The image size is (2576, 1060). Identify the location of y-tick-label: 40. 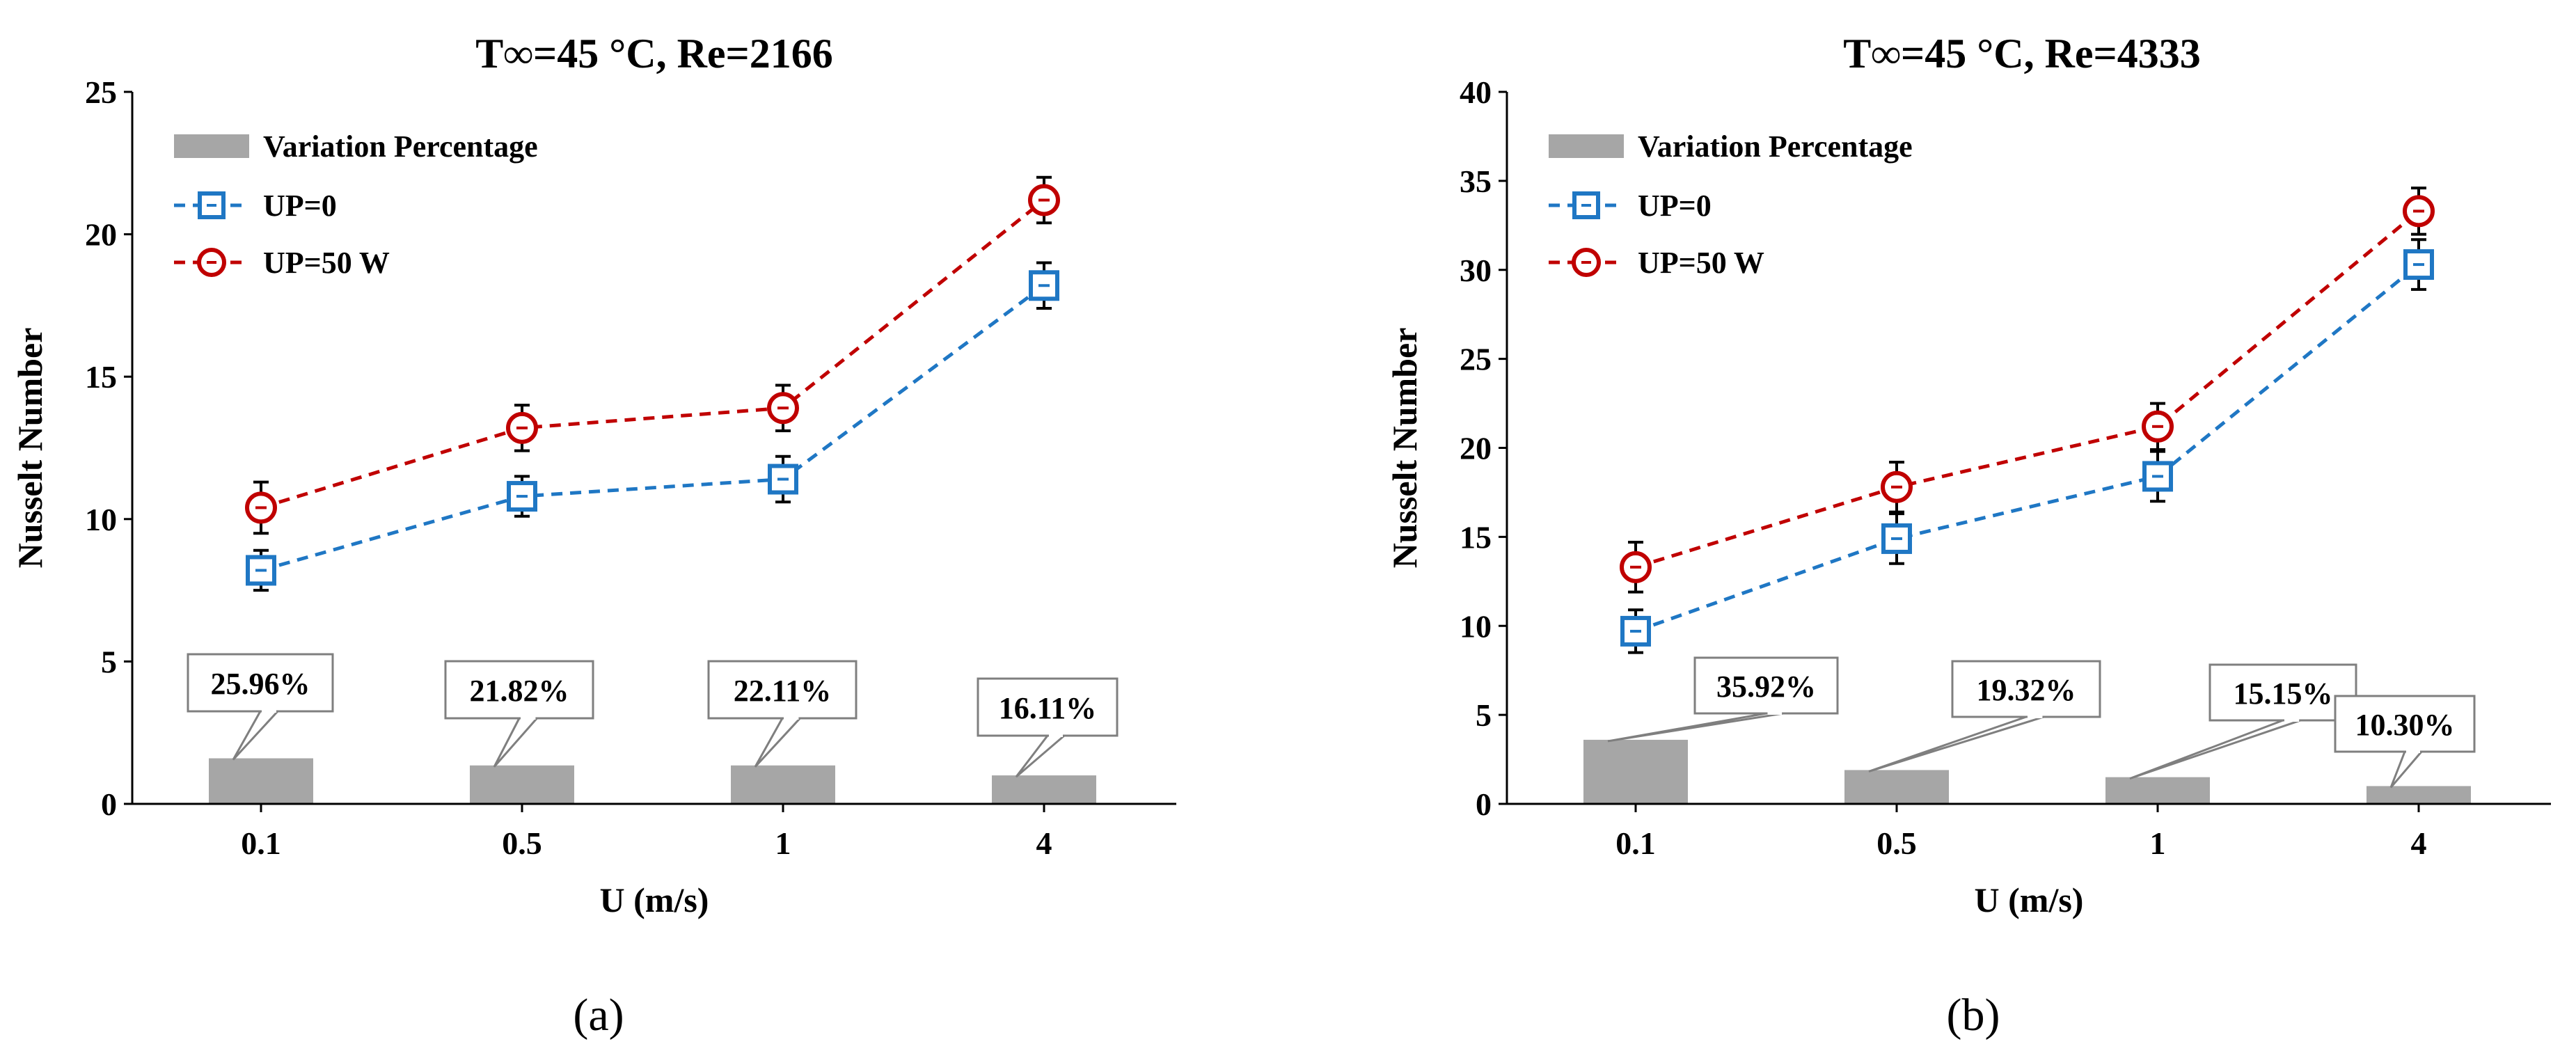
(1476, 92).